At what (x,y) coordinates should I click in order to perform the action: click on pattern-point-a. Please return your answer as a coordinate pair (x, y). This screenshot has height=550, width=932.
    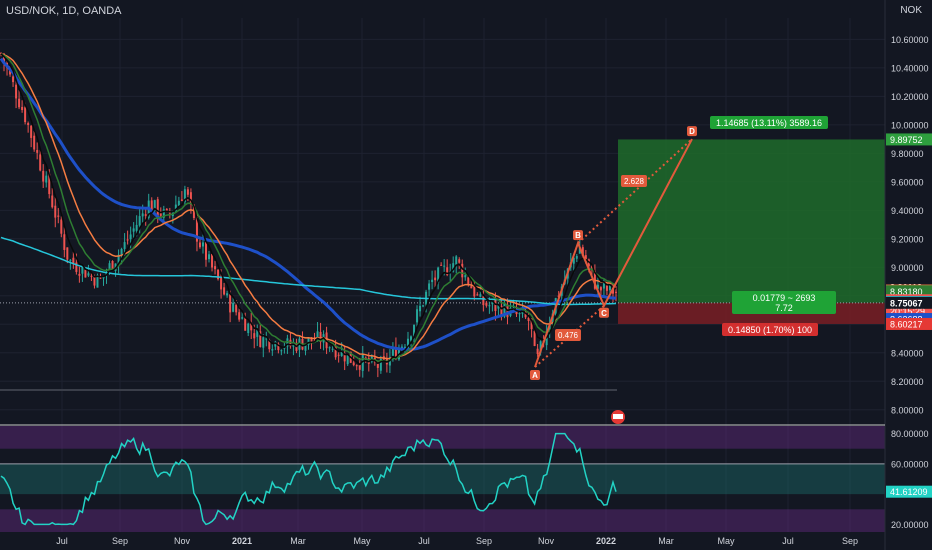
    Looking at the image, I should click on (535, 375).